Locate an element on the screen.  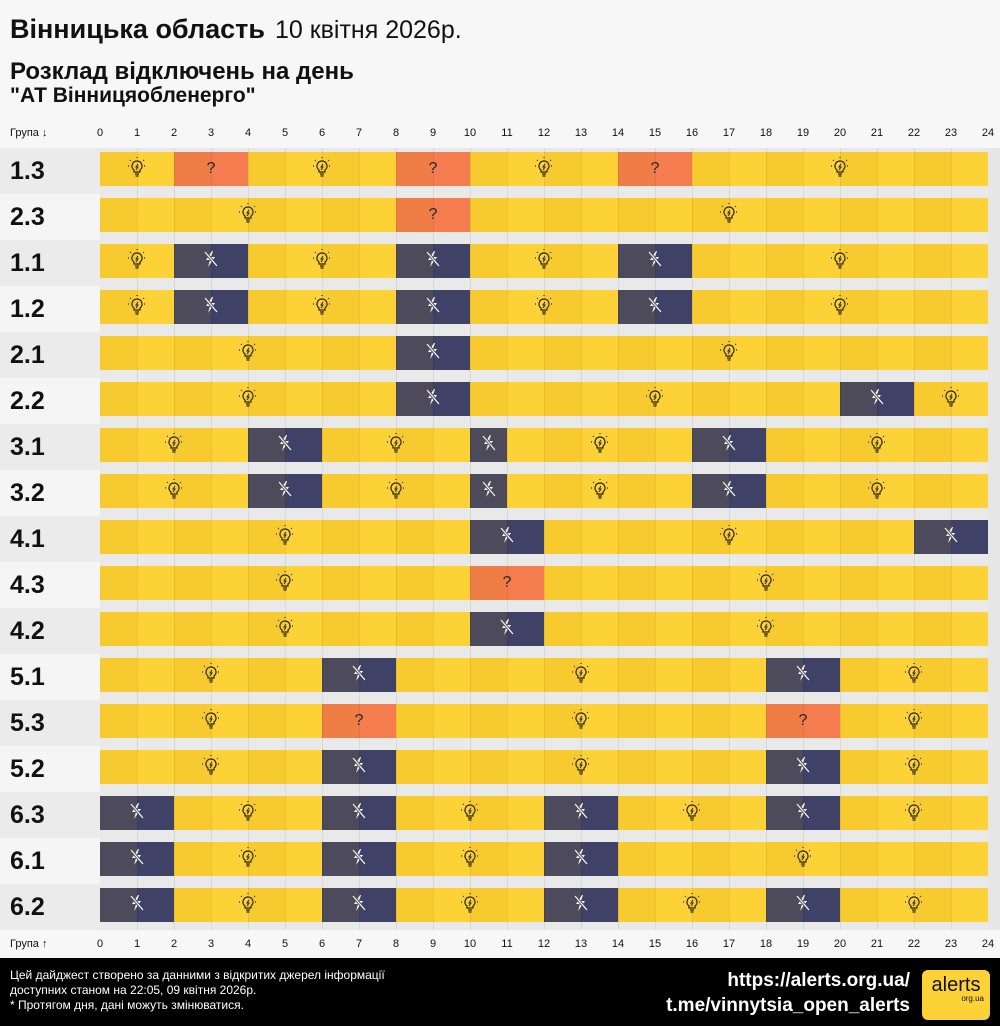
website-link: https://alerts.org.ua/ is located at coordinates (818, 980).